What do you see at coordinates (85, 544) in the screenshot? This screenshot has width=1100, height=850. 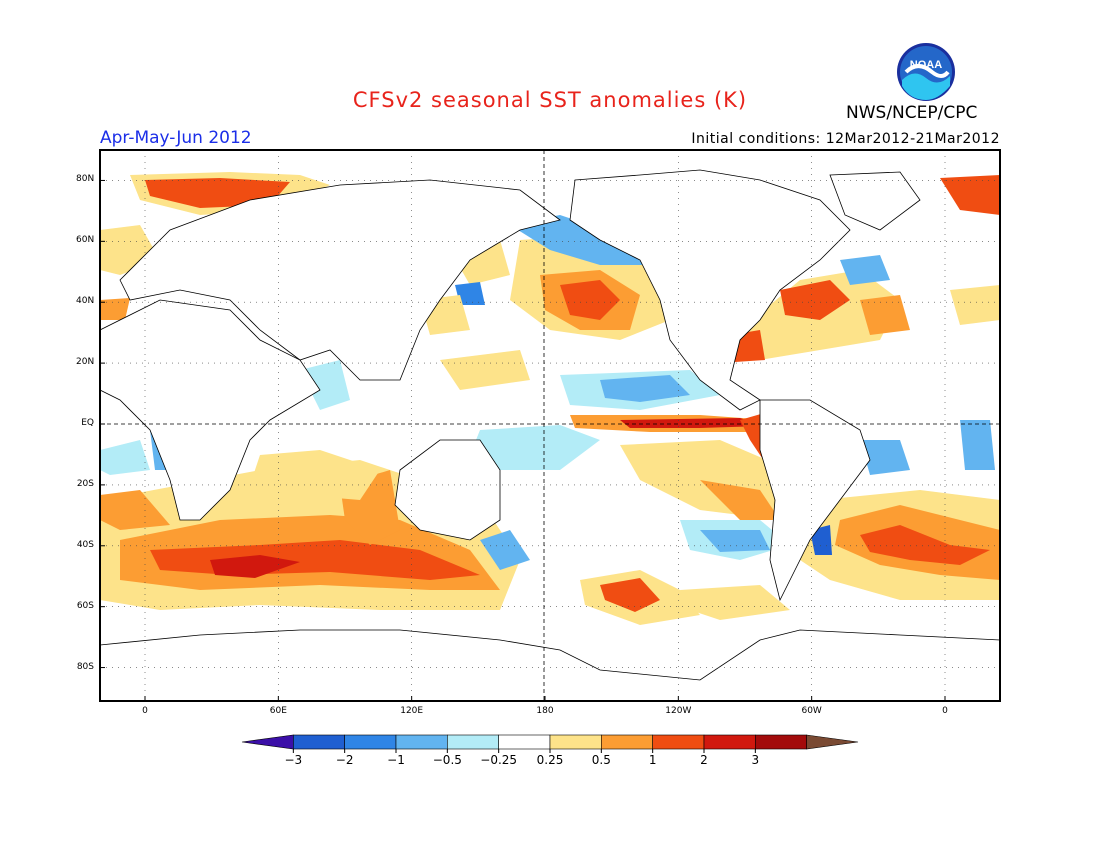 I see `lat-label: 40S` at bounding box center [85, 544].